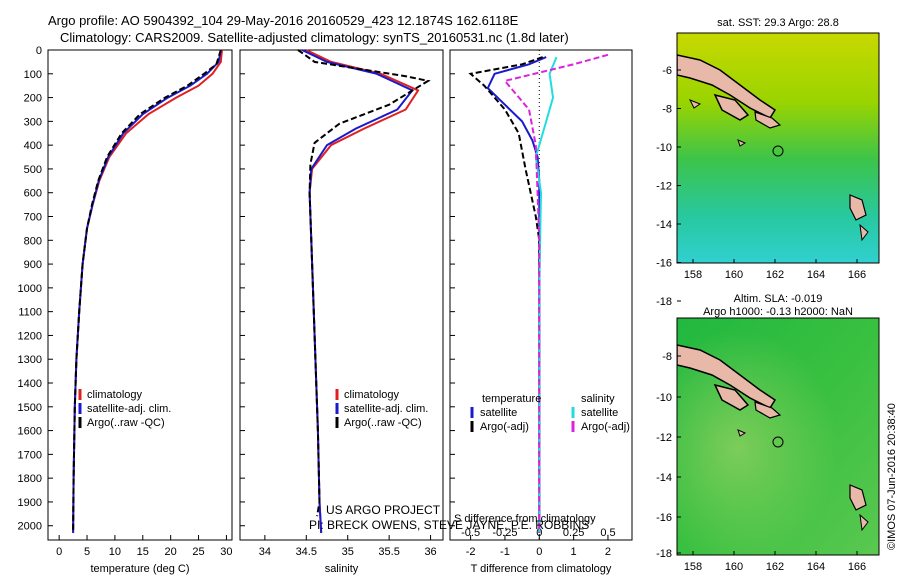  What do you see at coordinates (574, 552) in the screenshot?
I see `x-tick-label: 1` at bounding box center [574, 552].